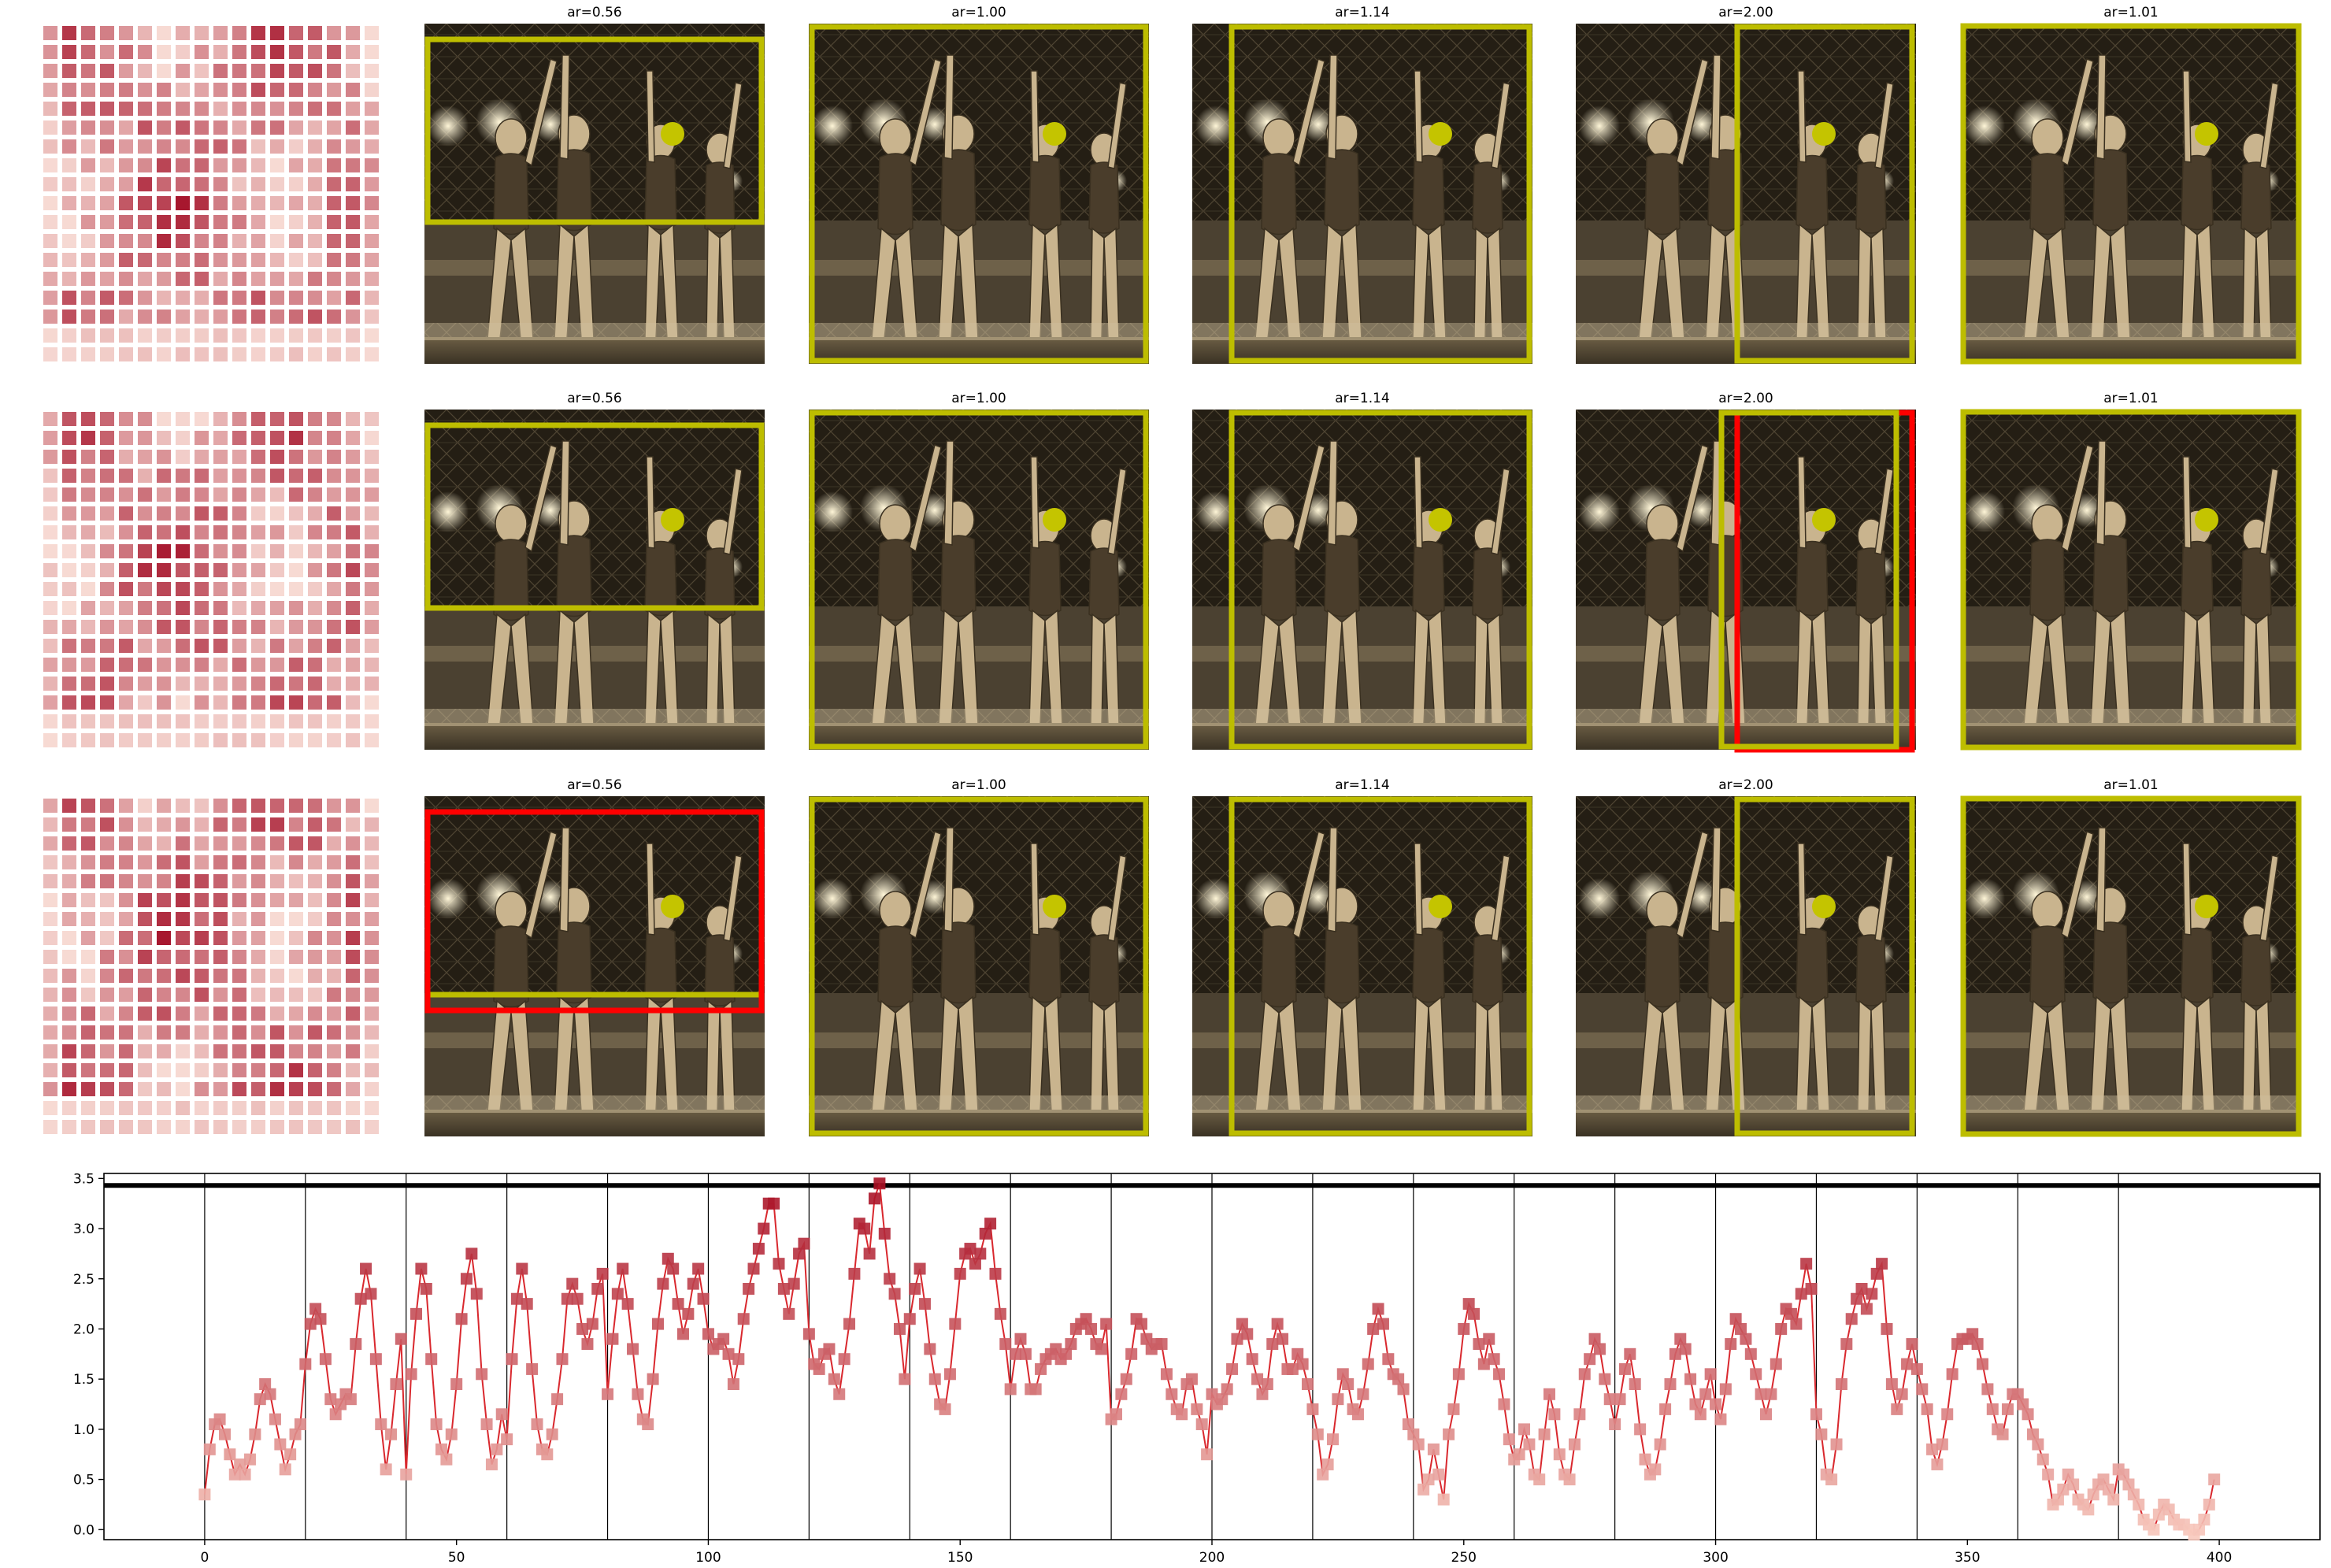 This screenshot has width=2331, height=1568. What do you see at coordinates (594, 185) in the screenshot?
I see `photo-panel: ar=0.56` at bounding box center [594, 185].